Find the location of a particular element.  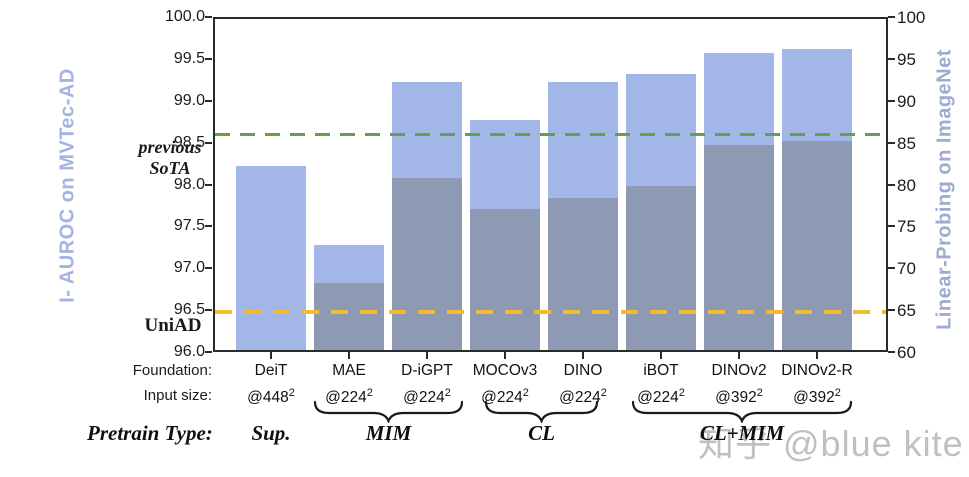

right-axis-tick-label: 90 is located at coordinates (906, 101).